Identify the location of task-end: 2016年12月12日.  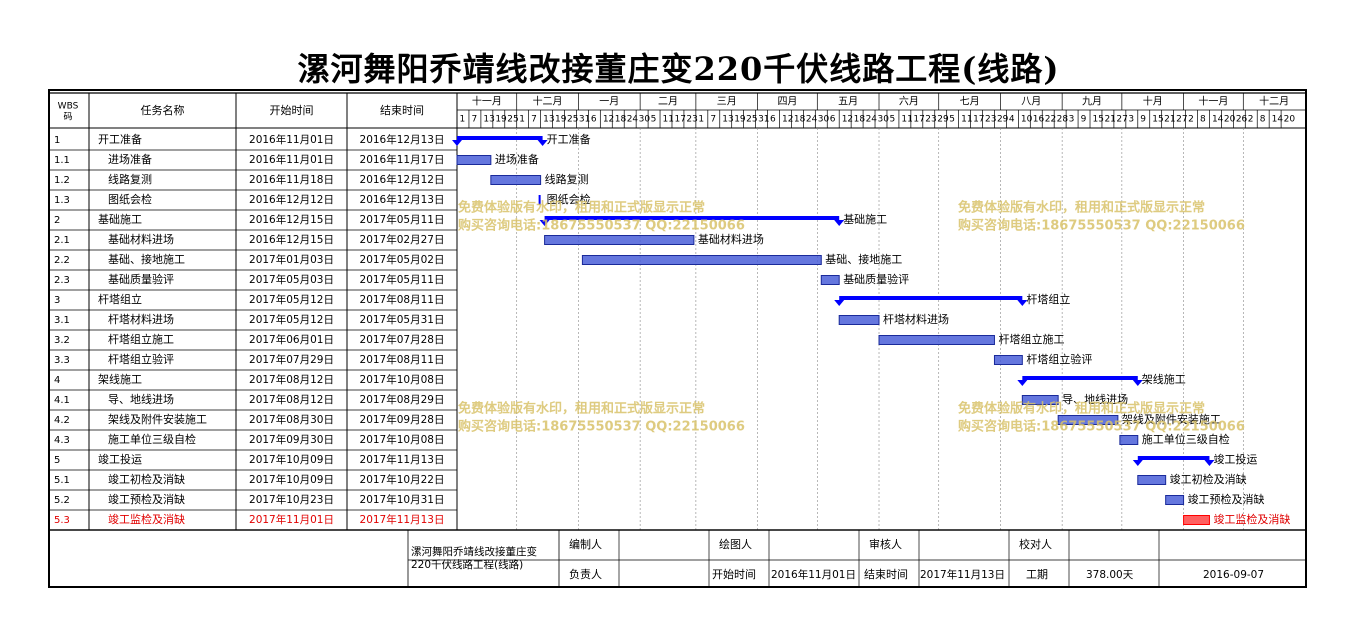
(402, 179).